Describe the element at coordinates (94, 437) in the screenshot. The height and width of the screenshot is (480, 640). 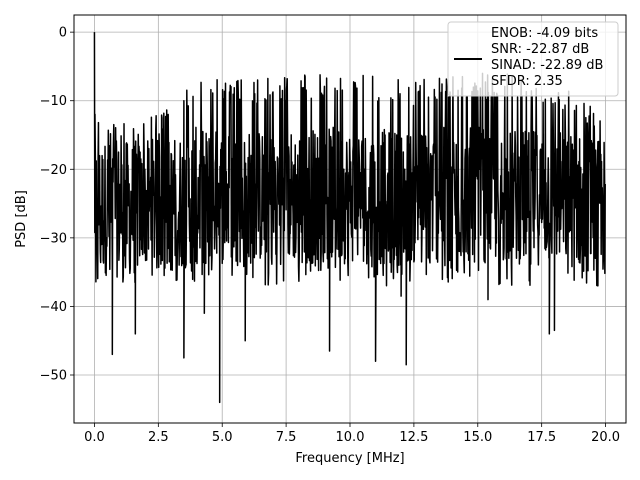
I see `x-tick-label: 0.0` at that location.